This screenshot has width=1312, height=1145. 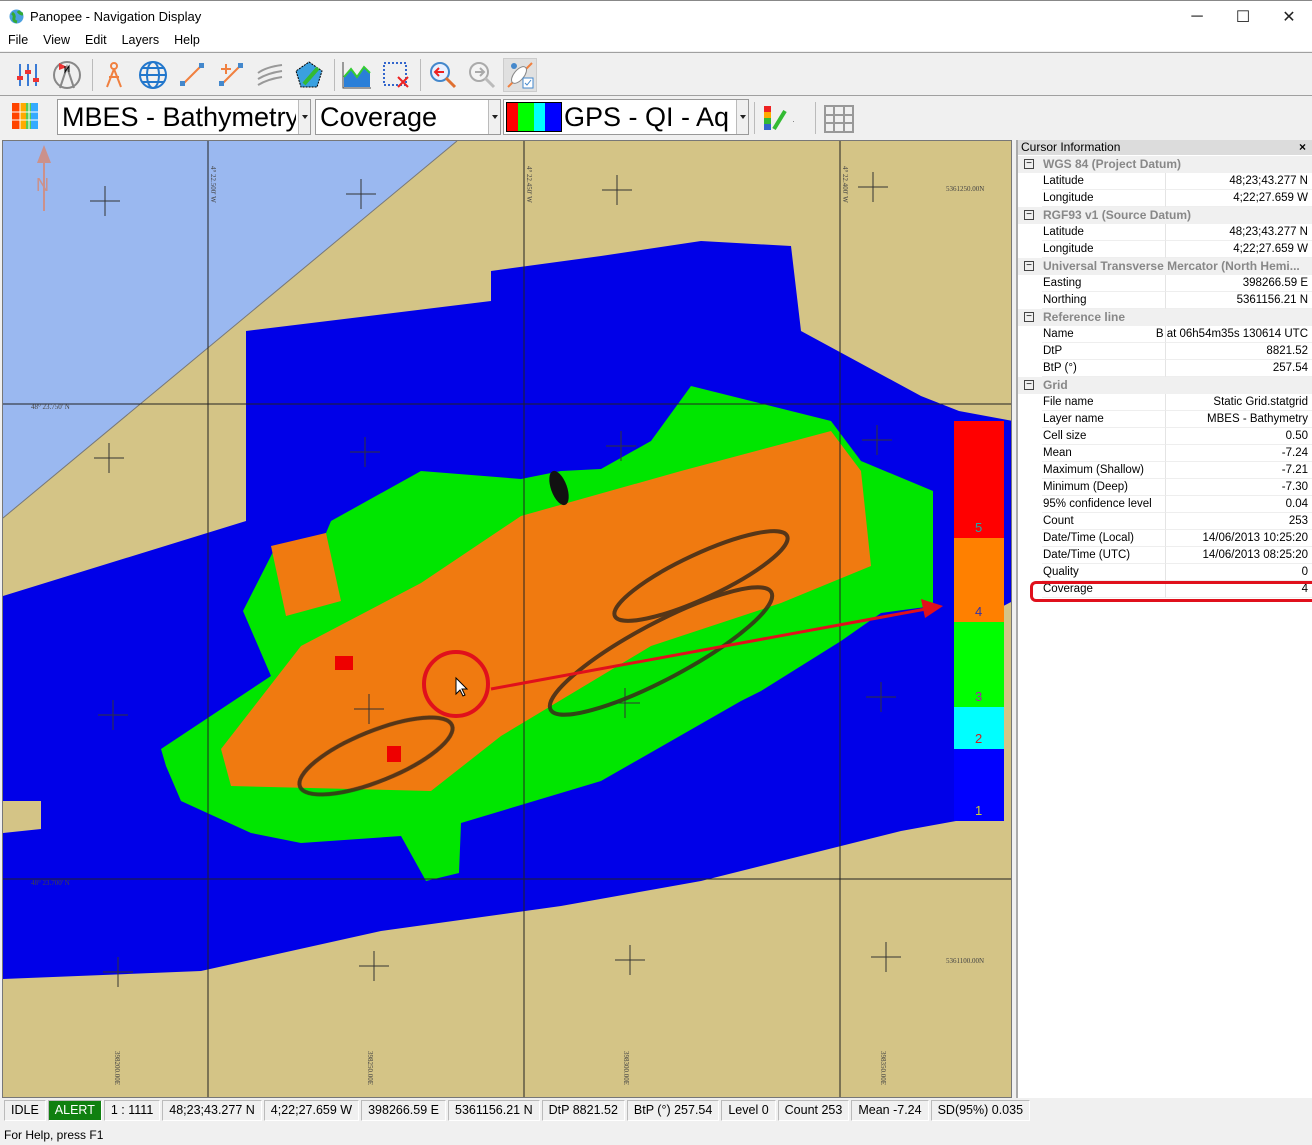 What do you see at coordinates (1062, 283) in the screenshot?
I see `property-label: Easting` at bounding box center [1062, 283].